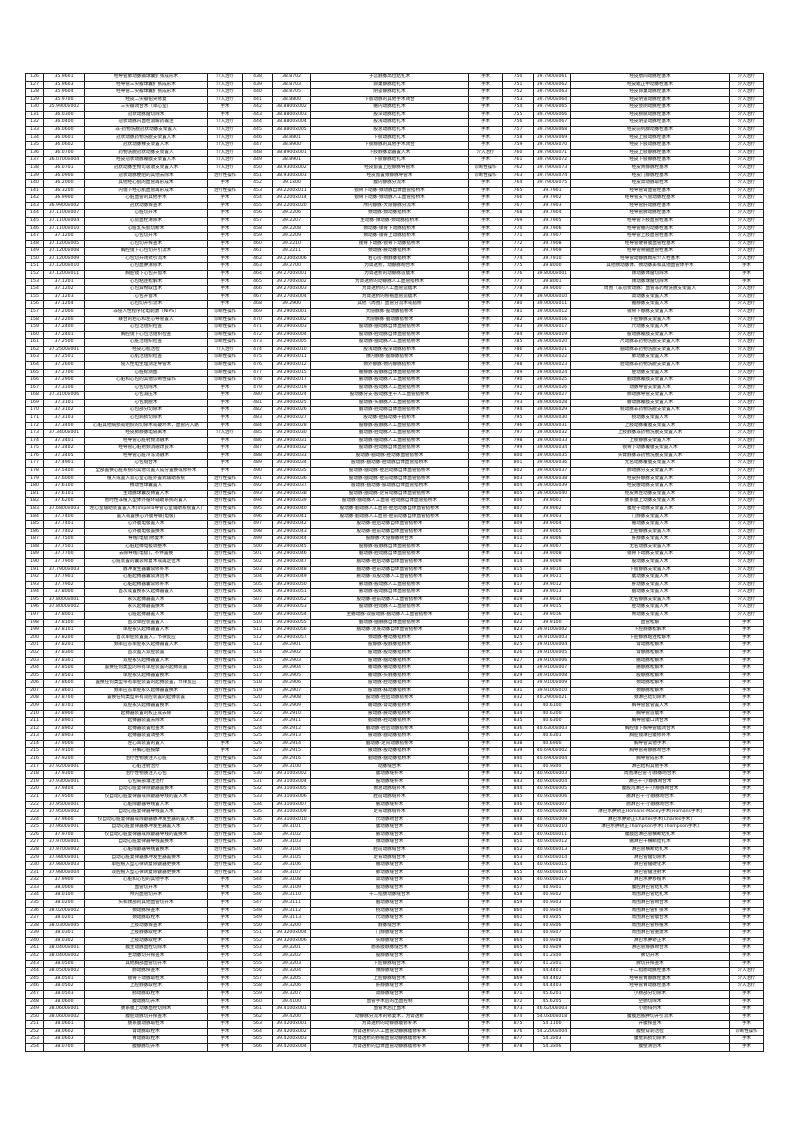 This screenshot has height=1131, width=800. I want to click on procedure-name-cell: 上腔静脉支架置入术, so click(650, 532).